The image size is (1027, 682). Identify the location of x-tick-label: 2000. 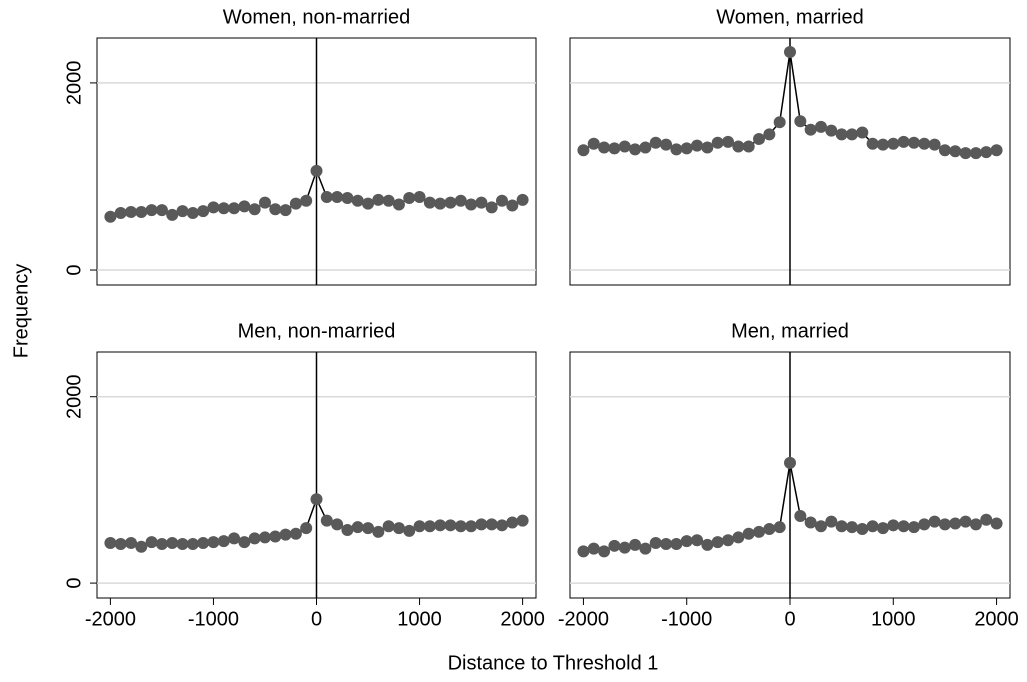
(996, 619).